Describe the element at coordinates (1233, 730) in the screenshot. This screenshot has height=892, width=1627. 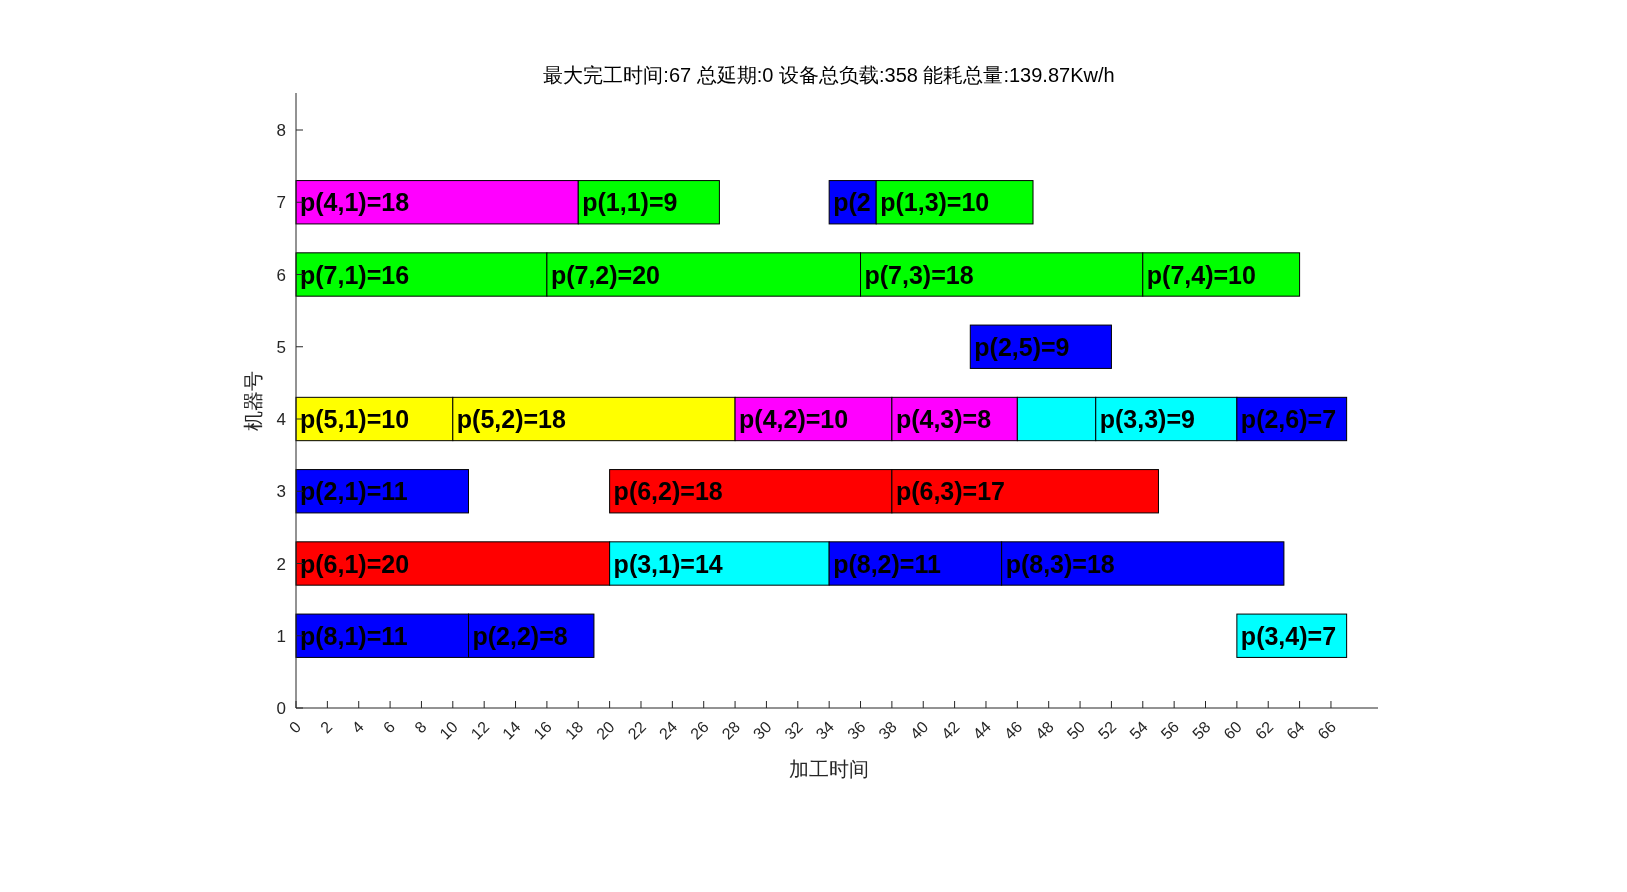
I see `x-tick-label: 60` at that location.